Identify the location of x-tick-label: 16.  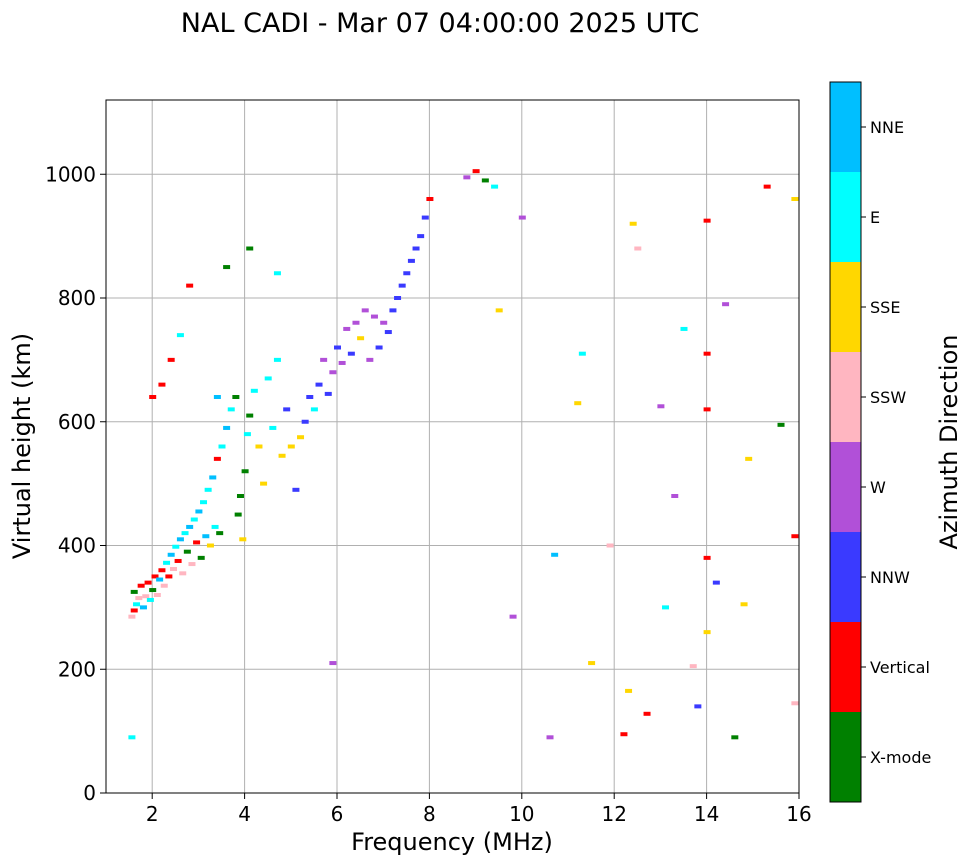
(798, 814).